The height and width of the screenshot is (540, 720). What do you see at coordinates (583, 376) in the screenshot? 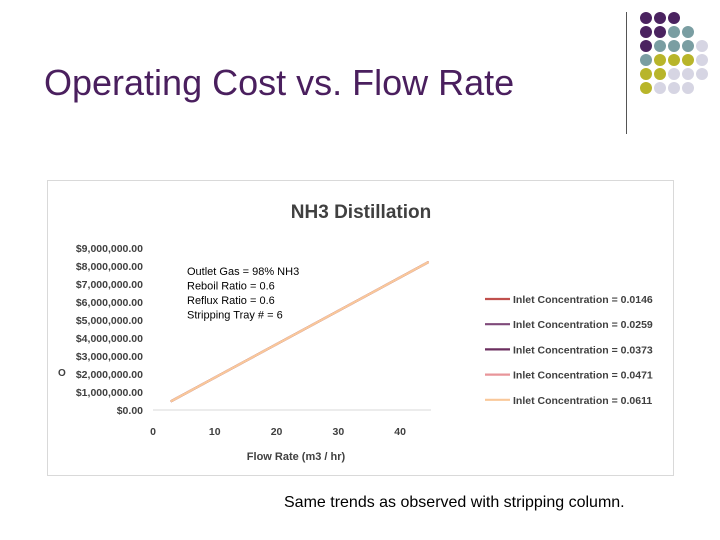
I see `legend-label: Inlet Concentration = 0.0471` at bounding box center [583, 376].